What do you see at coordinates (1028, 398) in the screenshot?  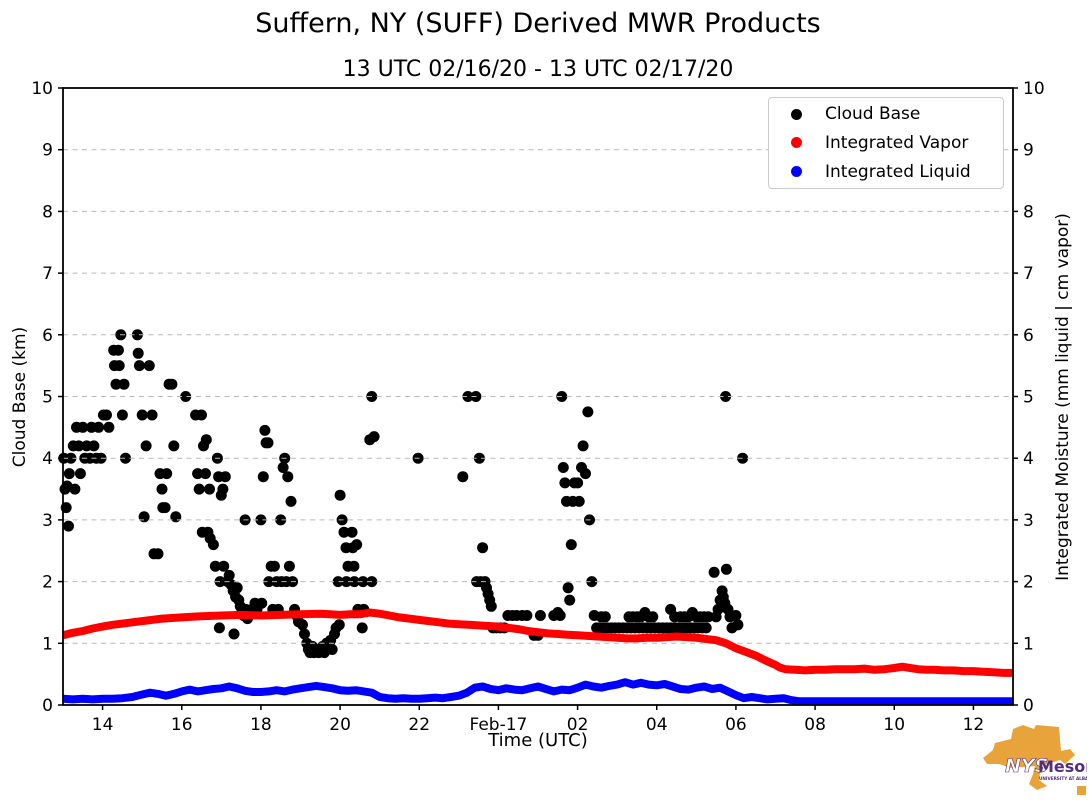 I see `y-tick-label-right: 5` at bounding box center [1028, 398].